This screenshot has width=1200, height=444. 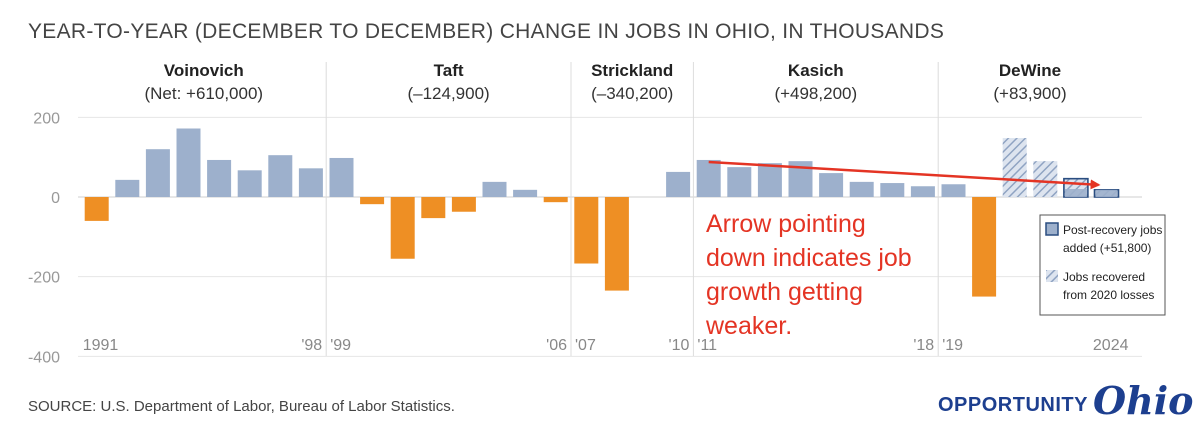 I want to click on bar-1997, so click(x=280, y=176).